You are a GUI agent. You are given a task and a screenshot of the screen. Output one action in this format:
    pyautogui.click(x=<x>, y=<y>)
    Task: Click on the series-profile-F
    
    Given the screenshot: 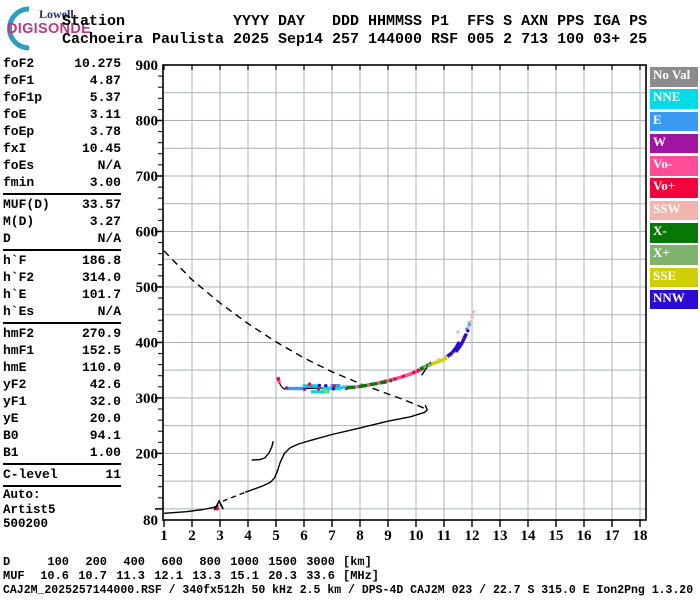 What is the action you would take?
    pyautogui.click(x=336, y=448)
    